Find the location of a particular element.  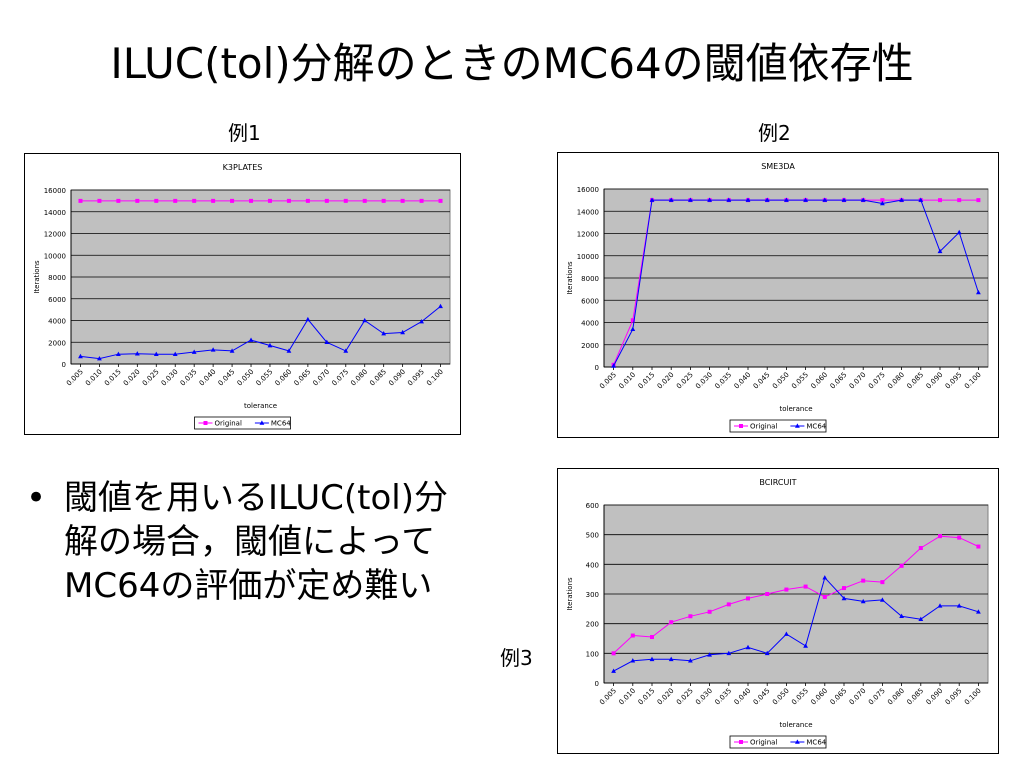

x-tick-label: 0.040 is located at coordinates (743, 381).